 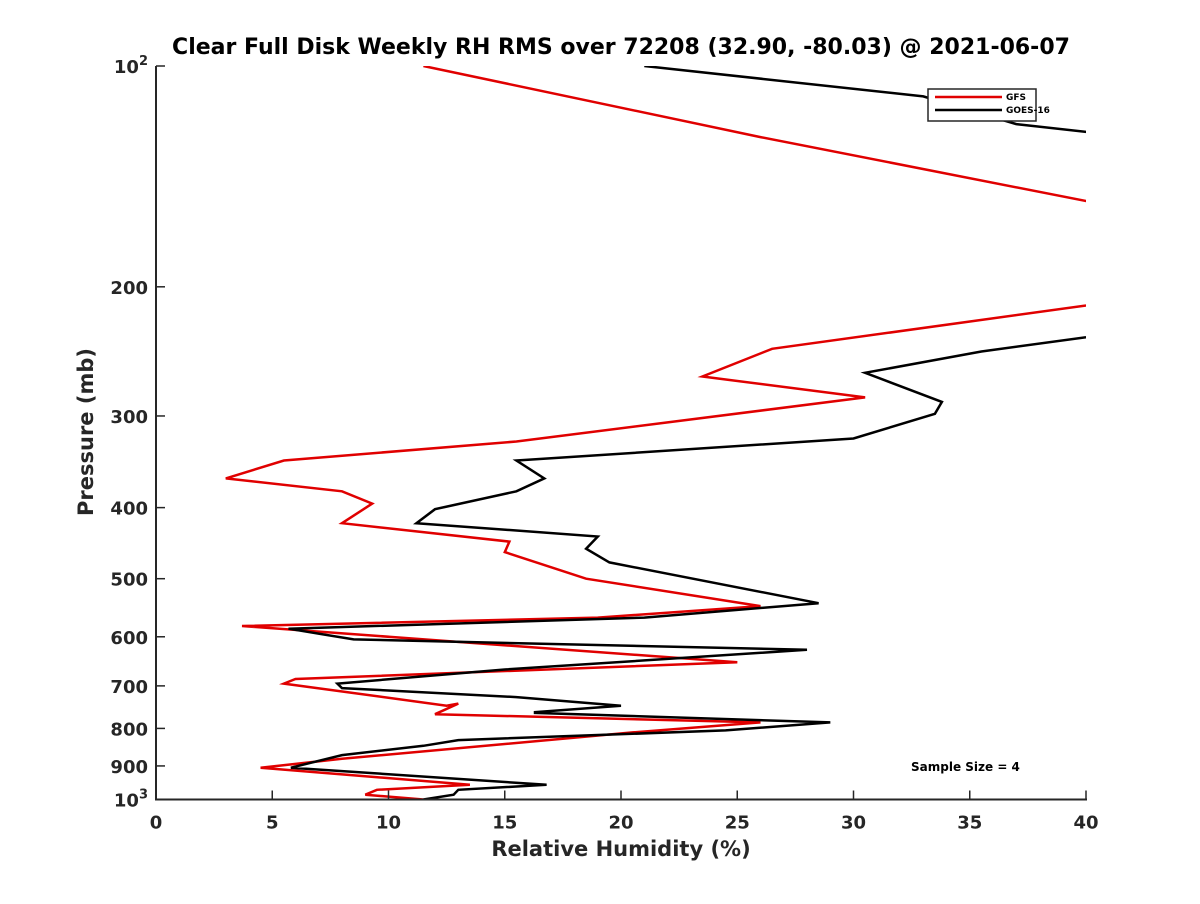 I want to click on y-ticks: 10² 200 300 400 500 600 700 800 900 10³, so click(x=137, y=433).